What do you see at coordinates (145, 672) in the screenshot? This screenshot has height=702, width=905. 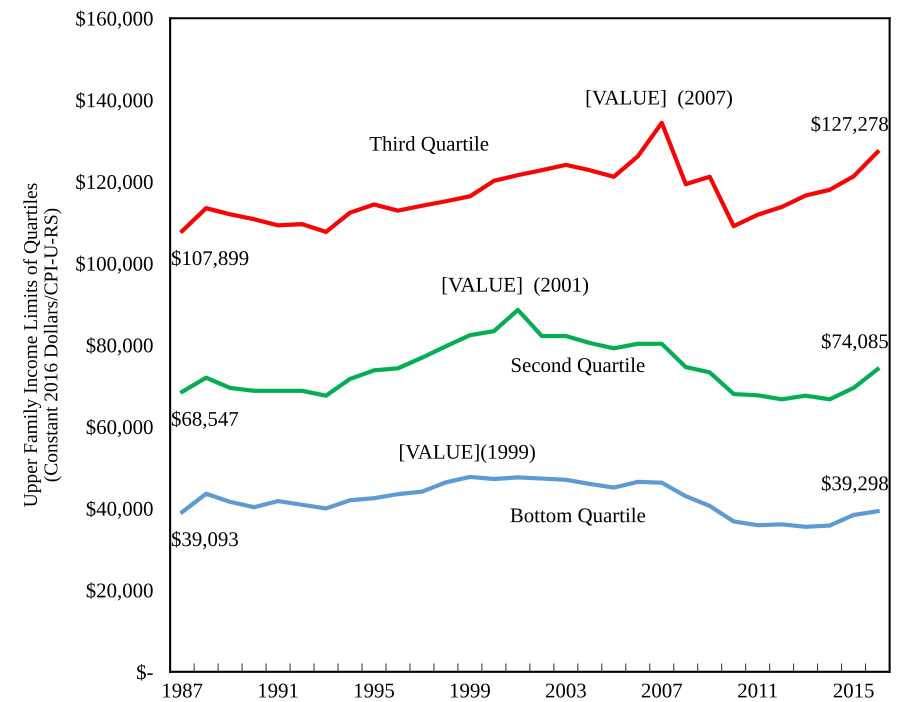 I see `y-tick-label: $-` at bounding box center [145, 672].